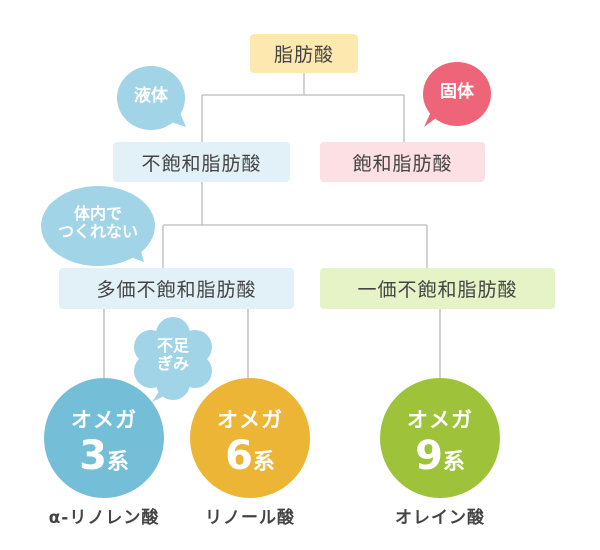 The image size is (600, 550). I want to click on cannot-make-bubble: 体内で つくれない, so click(98, 222).